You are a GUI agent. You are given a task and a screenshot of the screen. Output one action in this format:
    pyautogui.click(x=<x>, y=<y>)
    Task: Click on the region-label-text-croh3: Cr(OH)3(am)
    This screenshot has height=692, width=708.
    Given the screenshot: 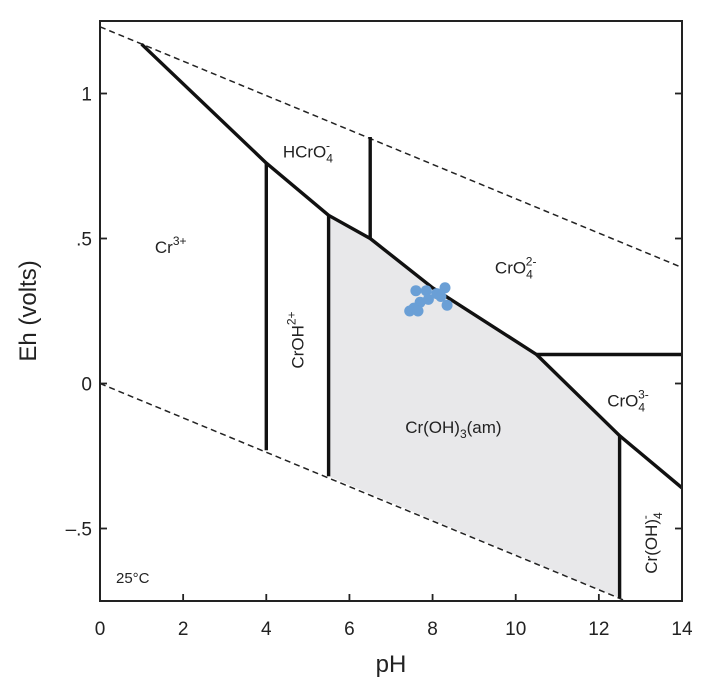 What is the action you would take?
    pyautogui.click(x=453, y=429)
    